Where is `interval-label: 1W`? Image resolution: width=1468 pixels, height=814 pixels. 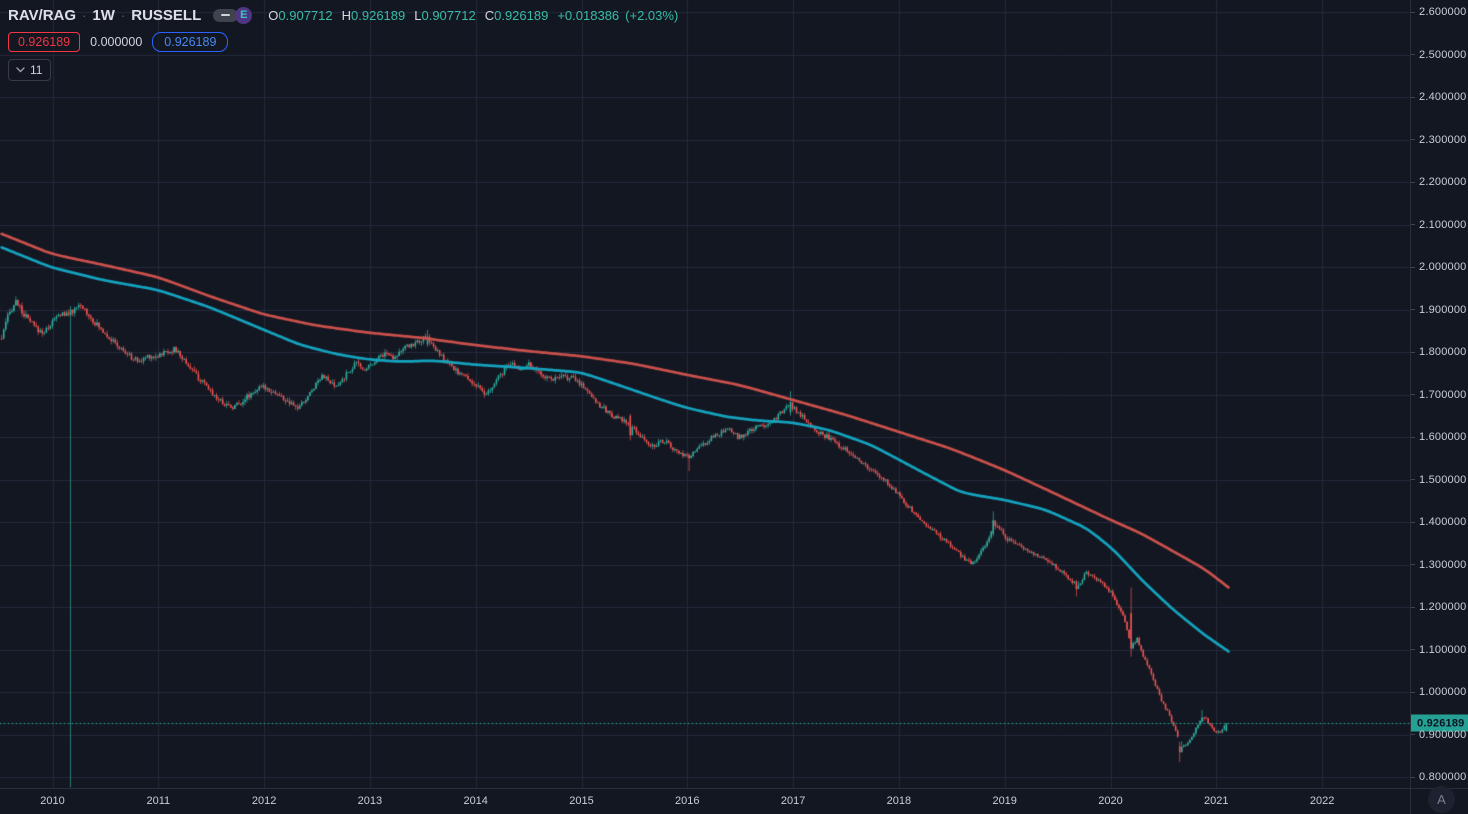 interval-label: 1W is located at coordinates (103, 15).